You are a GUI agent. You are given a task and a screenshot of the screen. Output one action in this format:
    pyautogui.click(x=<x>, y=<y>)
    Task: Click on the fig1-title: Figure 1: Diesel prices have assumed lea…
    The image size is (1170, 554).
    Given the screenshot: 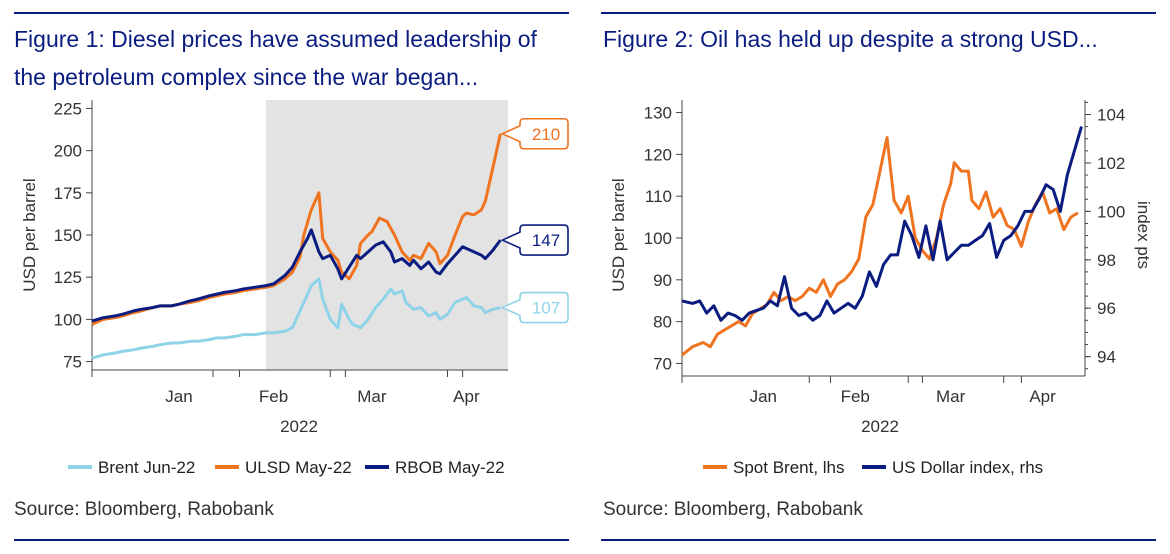 What is the action you would take?
    pyautogui.click(x=275, y=58)
    